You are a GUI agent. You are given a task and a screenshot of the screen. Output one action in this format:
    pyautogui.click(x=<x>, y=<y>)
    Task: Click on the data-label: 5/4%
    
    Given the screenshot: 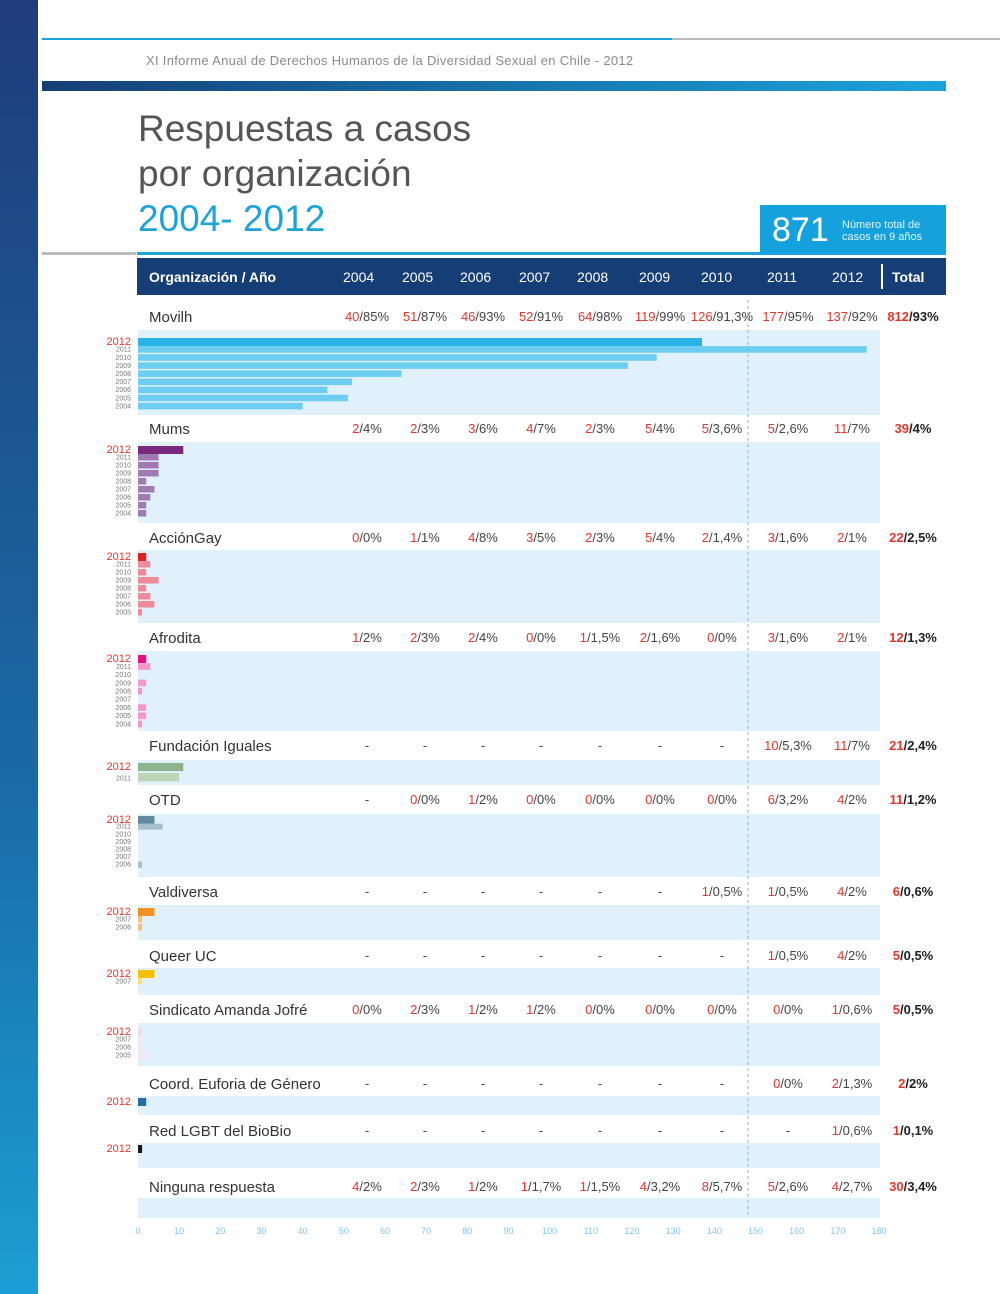 What is the action you would take?
    pyautogui.click(x=660, y=428)
    